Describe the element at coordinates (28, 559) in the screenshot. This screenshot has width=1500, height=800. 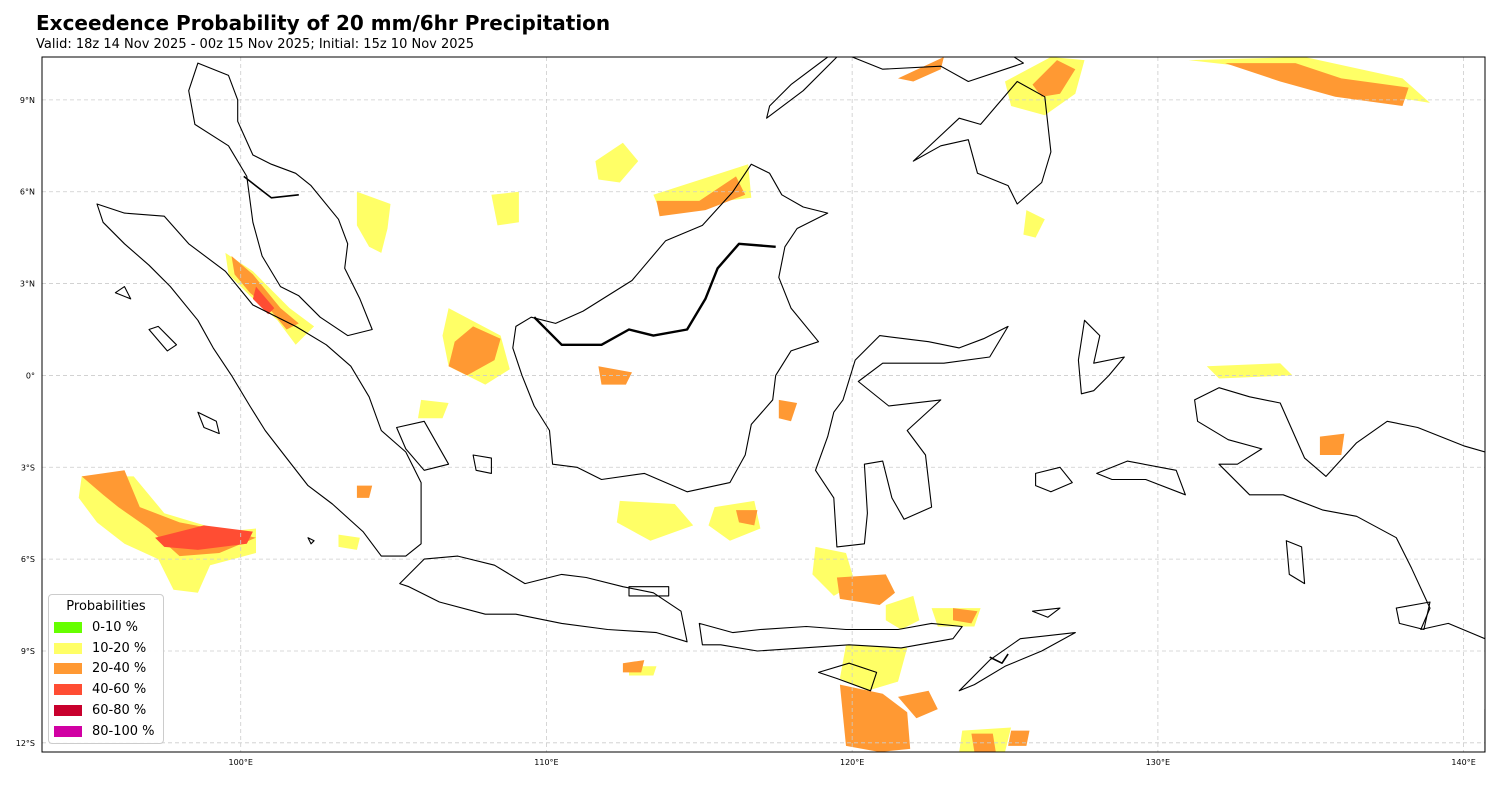
I see `lat-tick-label: 6°S` at that location.